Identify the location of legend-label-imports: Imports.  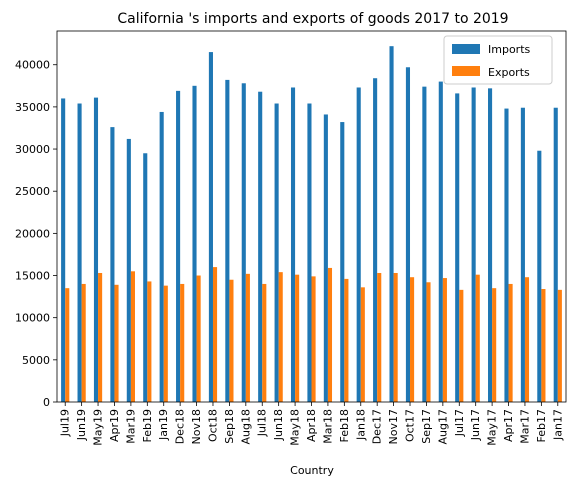
(509, 49).